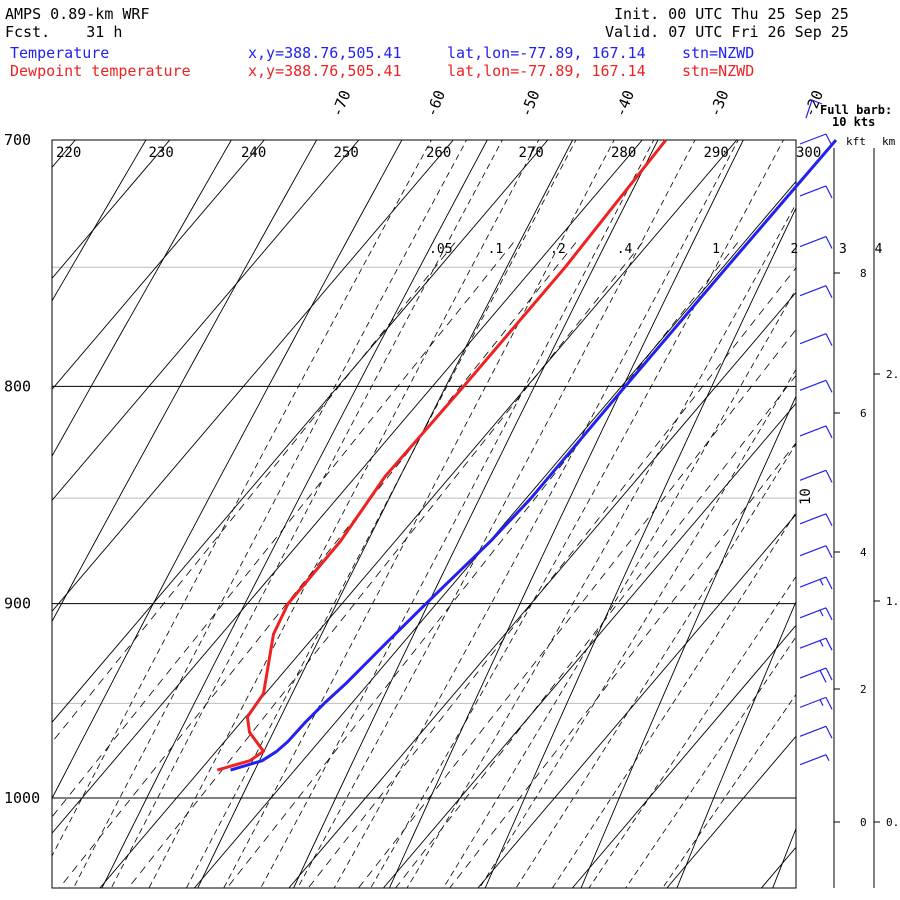 This screenshot has height=900, width=900. Describe the element at coordinates (863, 689) in the screenshot. I see `kft-tick-label: 2` at that location.